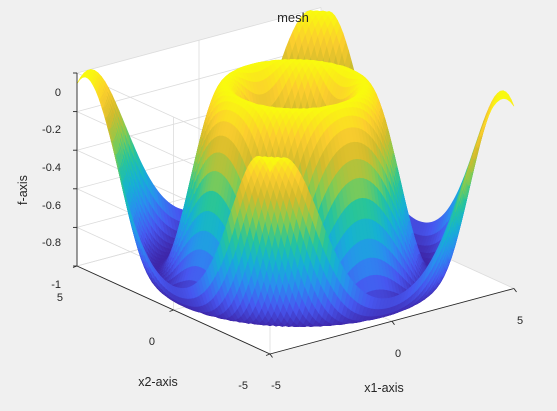 The width and height of the screenshot is (557, 411). Describe the element at coordinates (51, 206) in the screenshot. I see `z-tick-label: -0.6` at that location.